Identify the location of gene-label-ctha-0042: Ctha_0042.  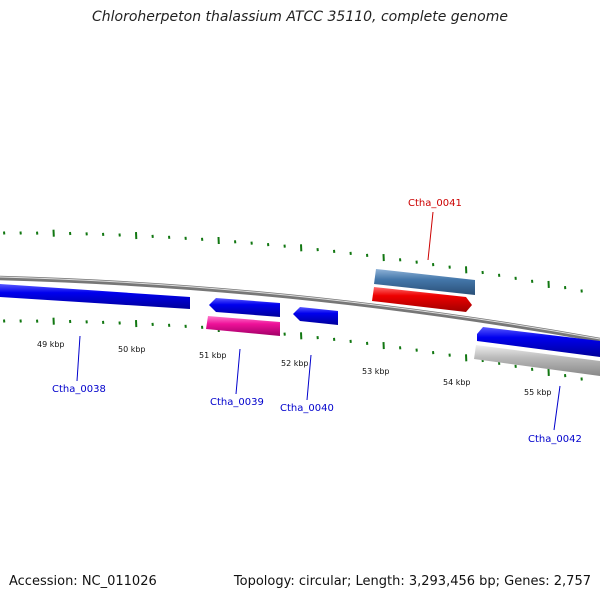
(555, 439).